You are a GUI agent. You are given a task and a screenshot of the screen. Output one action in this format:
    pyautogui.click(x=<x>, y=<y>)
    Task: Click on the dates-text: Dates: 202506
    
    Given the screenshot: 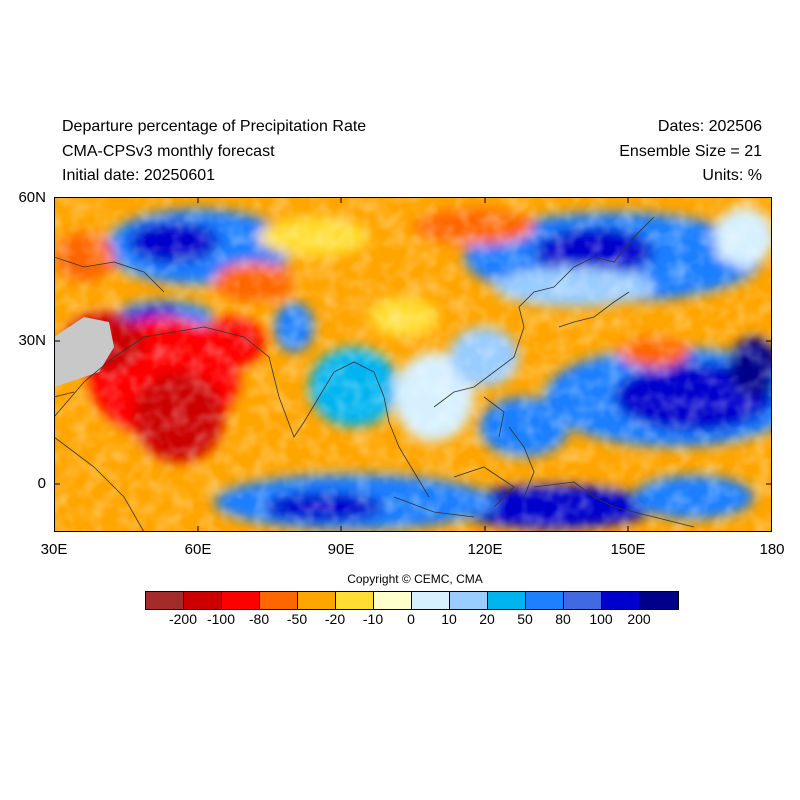 What is the action you would take?
    pyautogui.click(x=709, y=126)
    